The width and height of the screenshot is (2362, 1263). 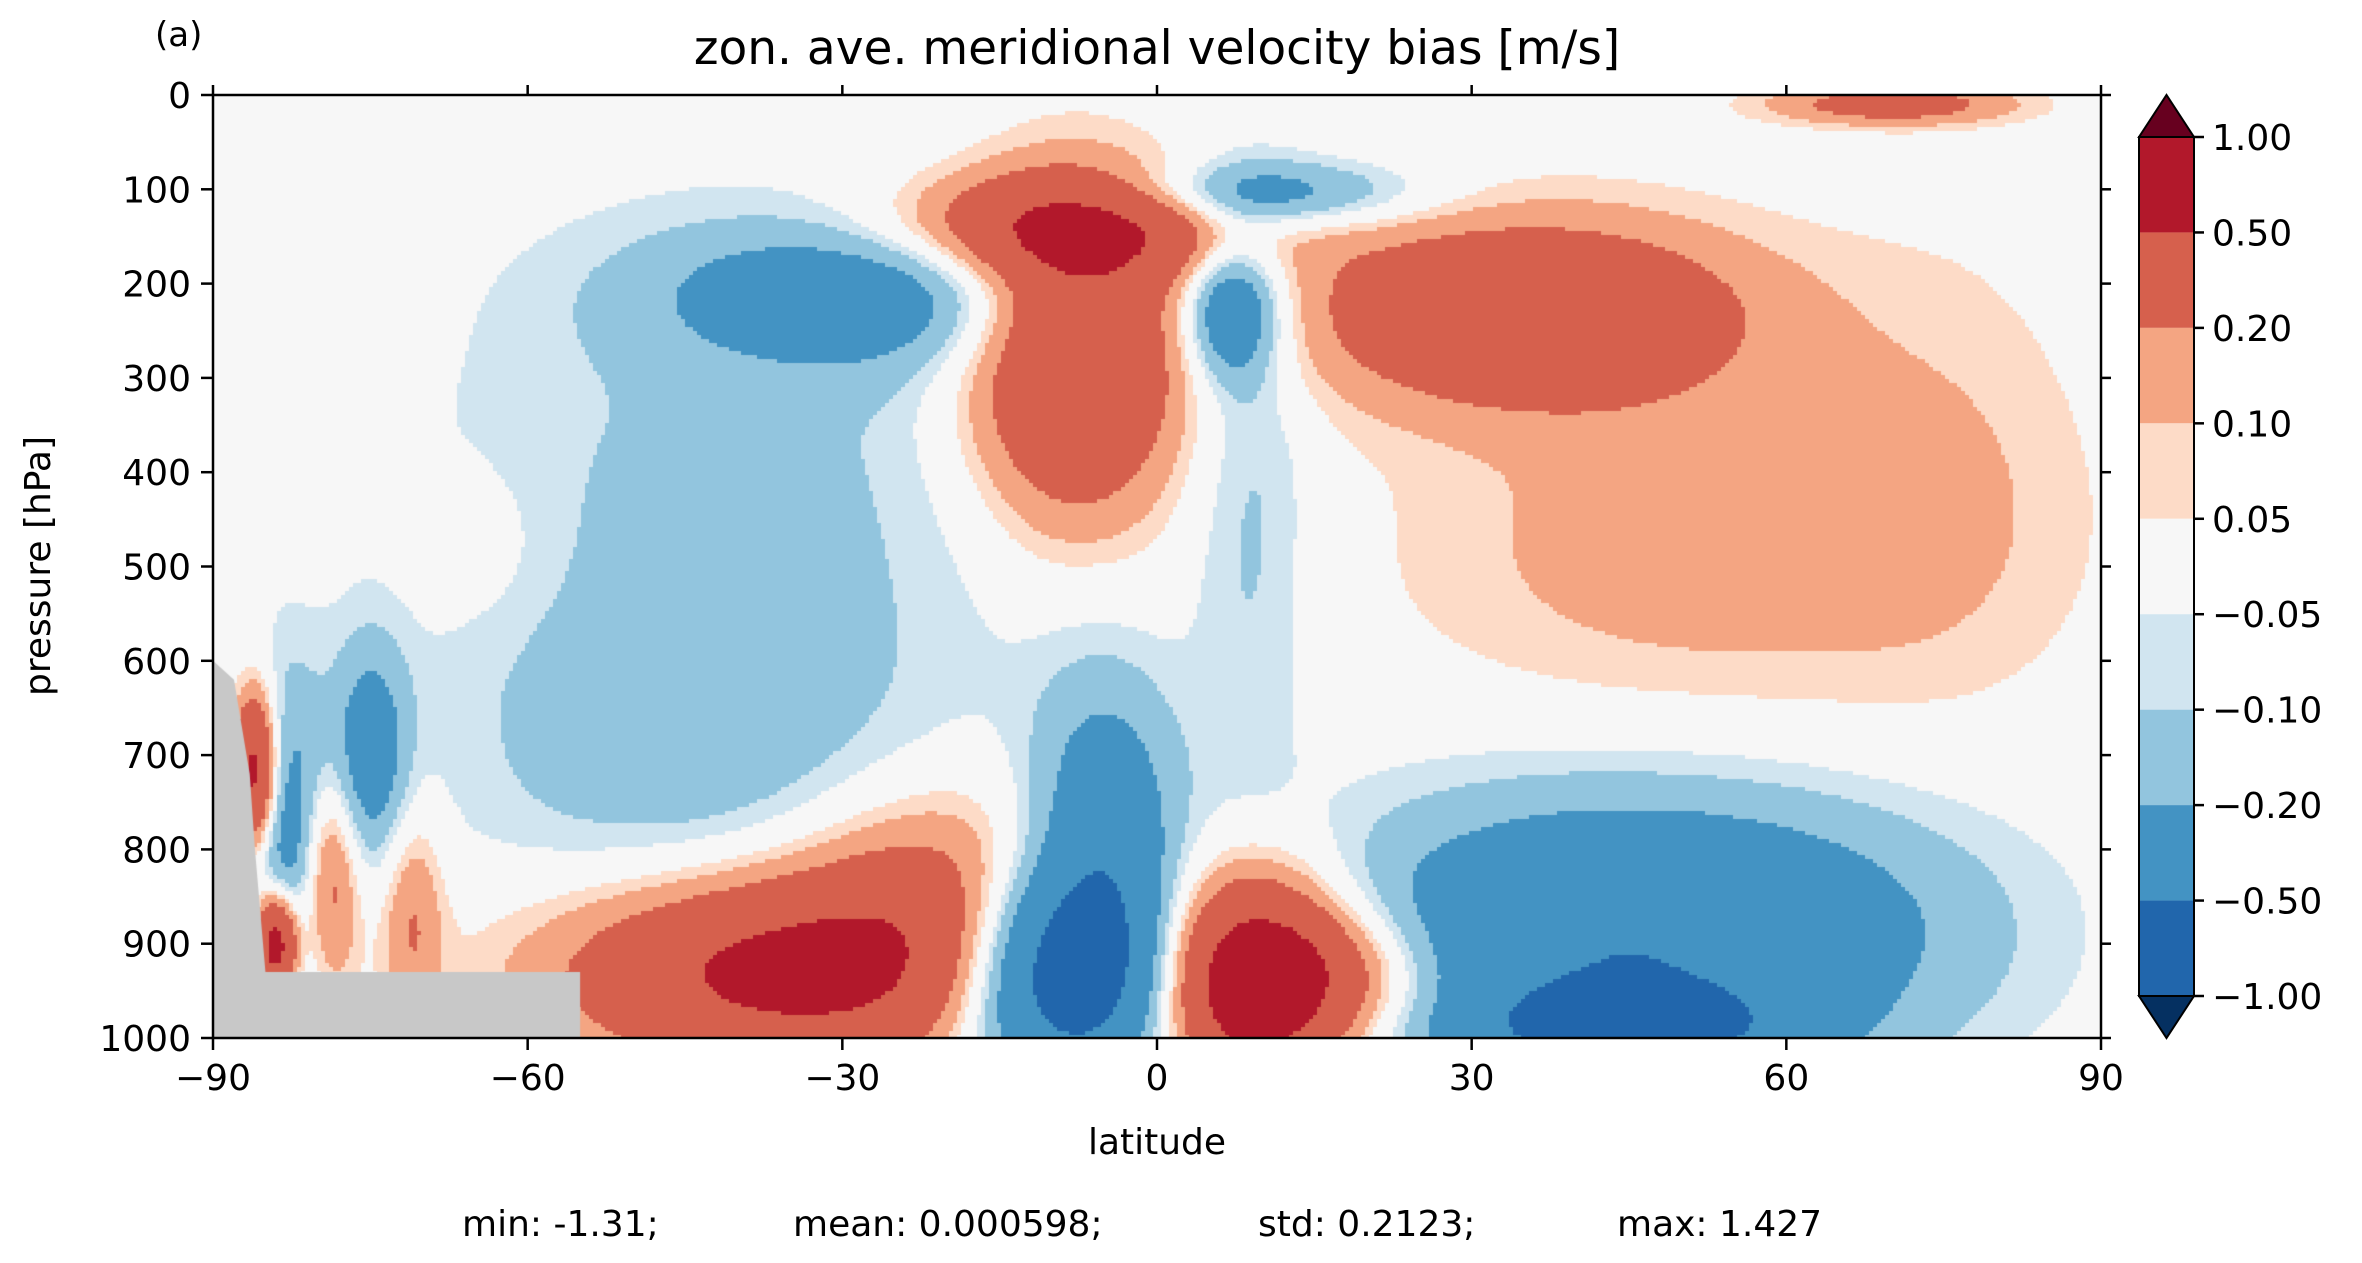 I want to click on stat-max: max: 1.427, so click(x=1719, y=1224).